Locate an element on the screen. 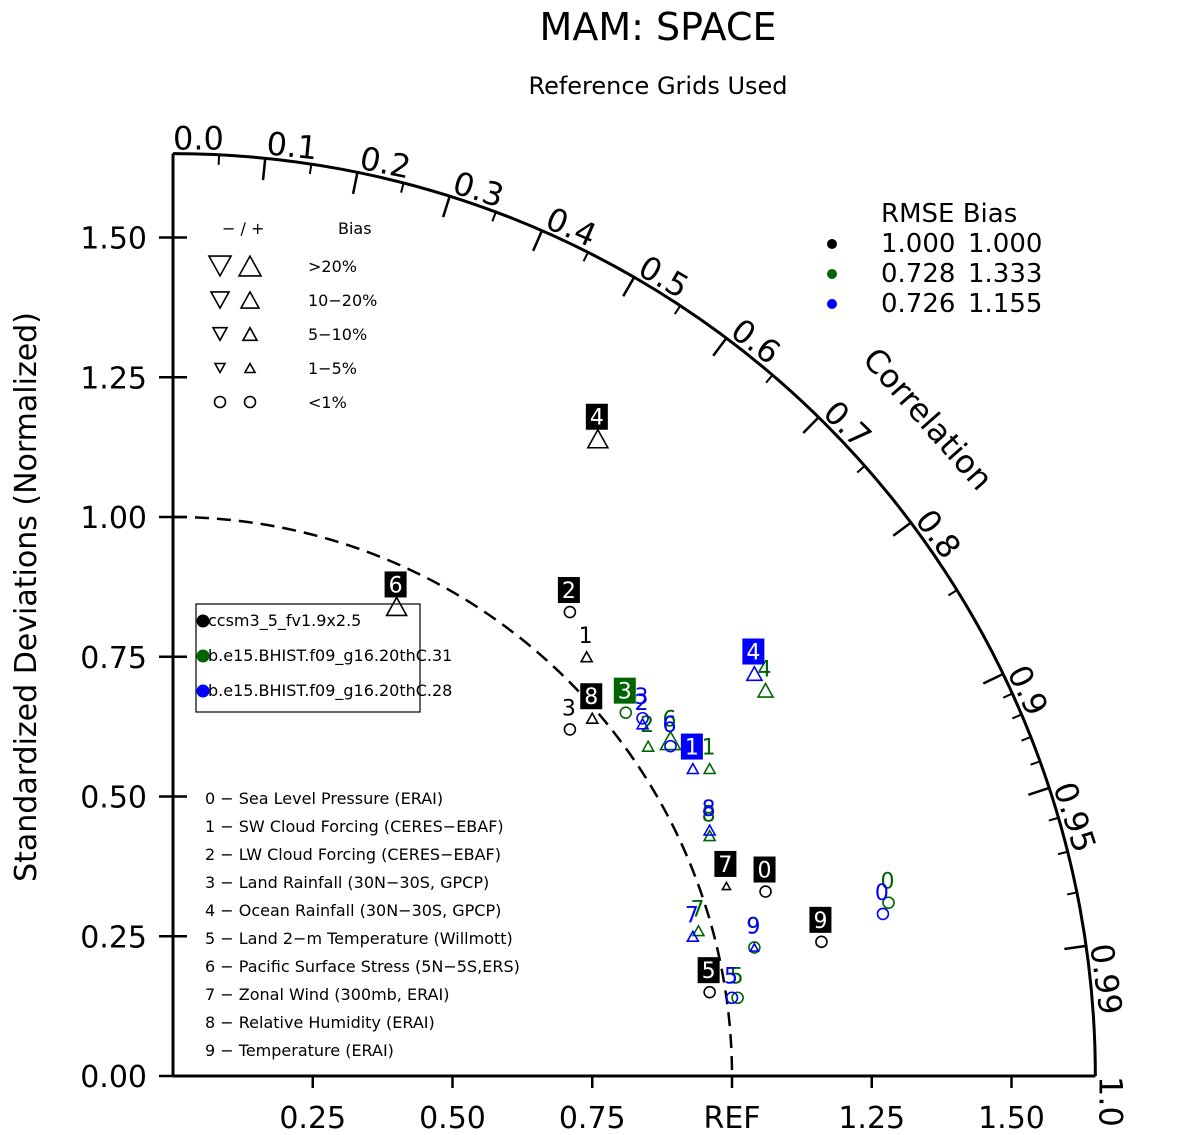 The height and width of the screenshot is (1135, 1179). point-label: 8 is located at coordinates (591, 697).